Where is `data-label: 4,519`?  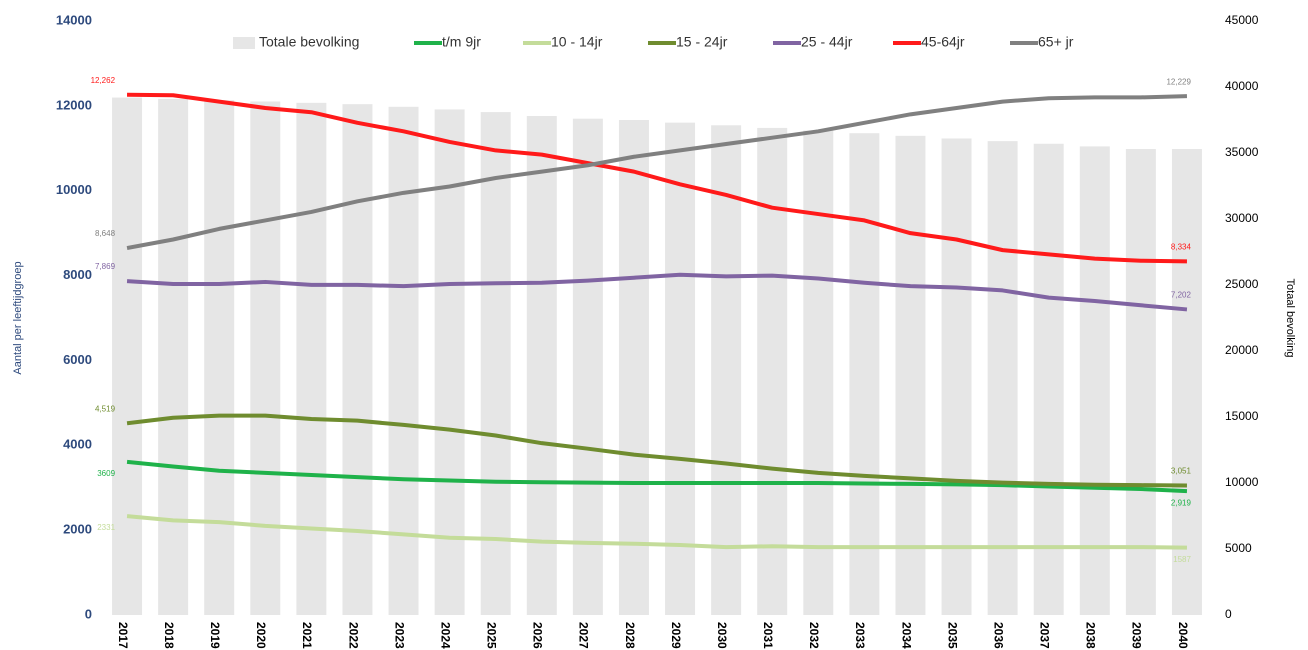
data-label: 4,519 is located at coordinates (105, 408).